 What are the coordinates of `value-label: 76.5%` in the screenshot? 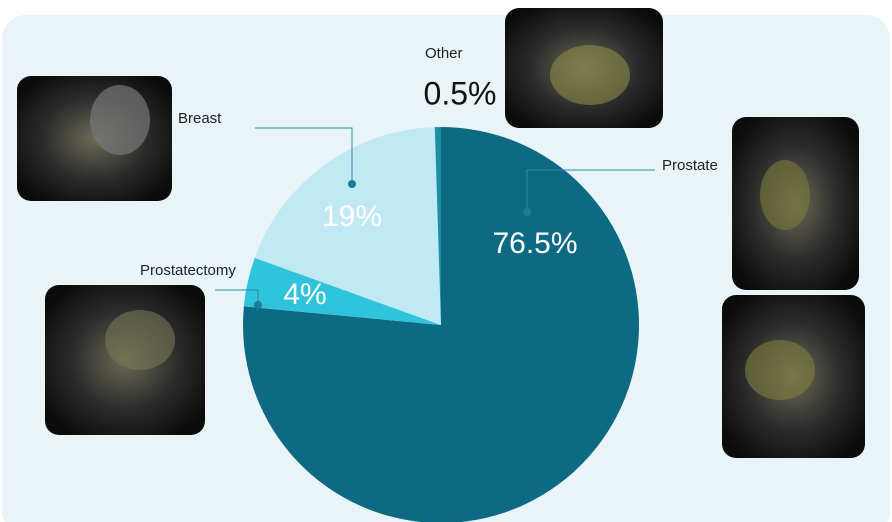 It's located at (534, 243).